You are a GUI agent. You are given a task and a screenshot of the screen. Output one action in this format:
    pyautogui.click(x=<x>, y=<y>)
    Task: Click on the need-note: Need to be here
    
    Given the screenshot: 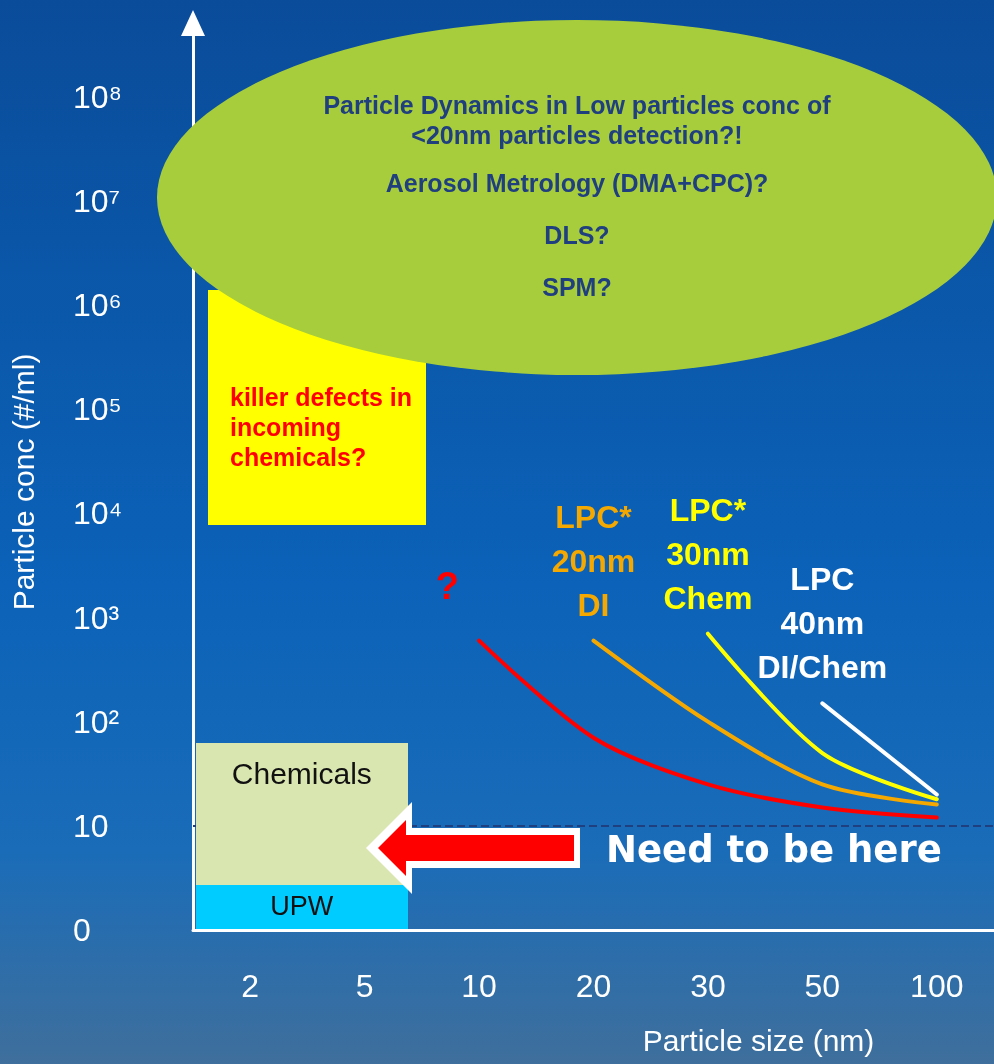 What is the action you would take?
    pyautogui.click(x=774, y=849)
    